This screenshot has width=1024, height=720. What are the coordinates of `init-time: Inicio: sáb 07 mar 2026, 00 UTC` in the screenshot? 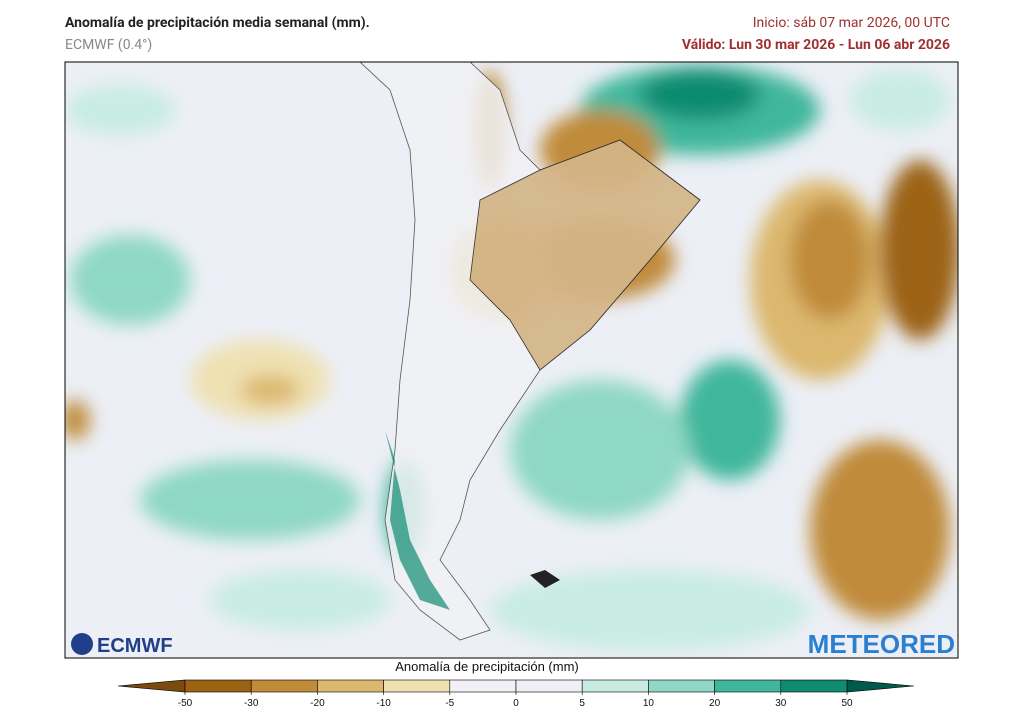 It's located at (851, 23).